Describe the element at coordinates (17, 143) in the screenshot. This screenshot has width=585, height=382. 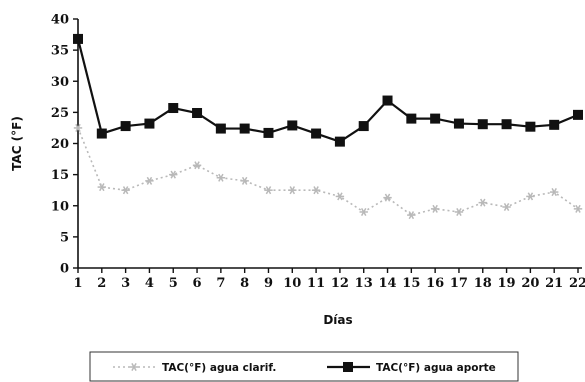
I see `y-axis-title: TAC (°F)` at that location.